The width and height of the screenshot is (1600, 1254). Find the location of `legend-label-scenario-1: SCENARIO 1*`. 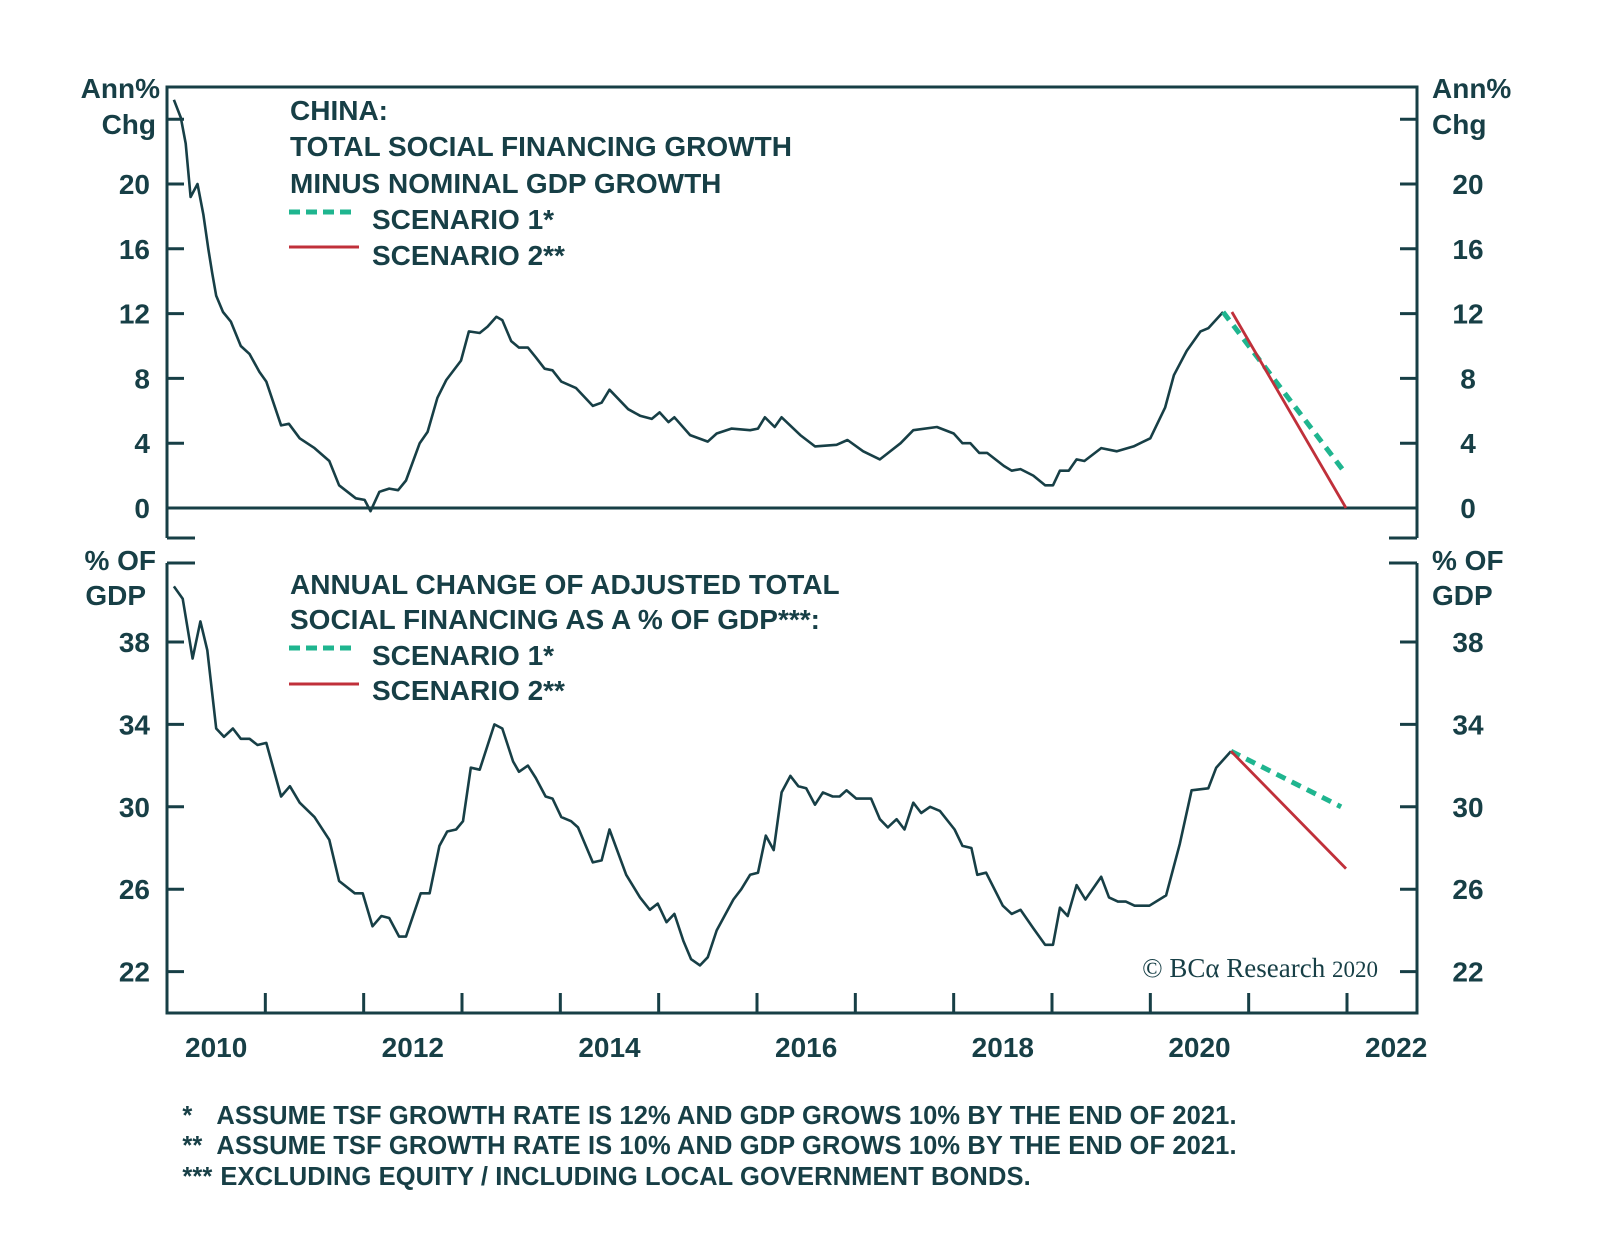

legend-label-scenario-1: SCENARIO 1* is located at coordinates (463, 219).